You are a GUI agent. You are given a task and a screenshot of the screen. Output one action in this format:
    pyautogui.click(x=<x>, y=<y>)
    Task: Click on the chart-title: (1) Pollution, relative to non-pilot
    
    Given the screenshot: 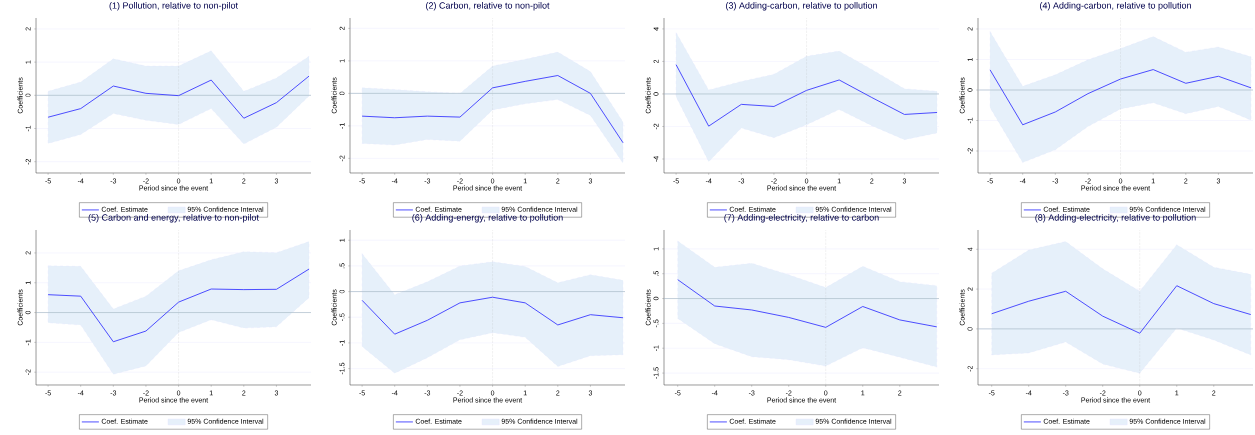 What is the action you would take?
    pyautogui.click(x=173, y=6)
    